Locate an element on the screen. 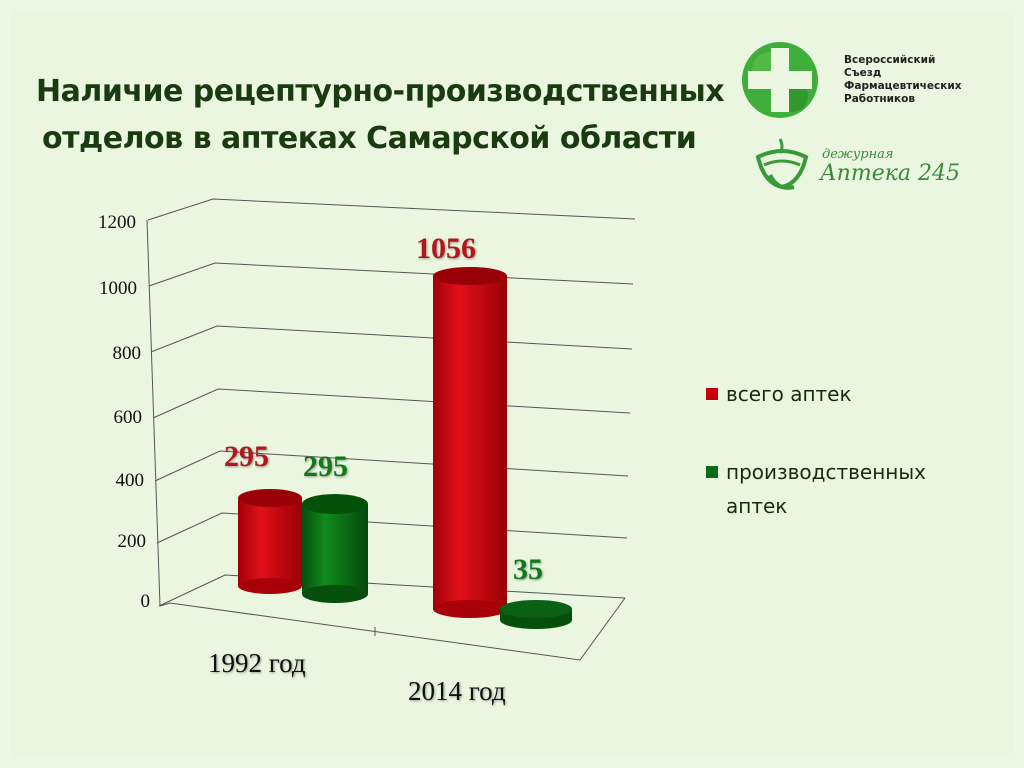  legend-item-total: всего аптек is located at coordinates (779, 394).